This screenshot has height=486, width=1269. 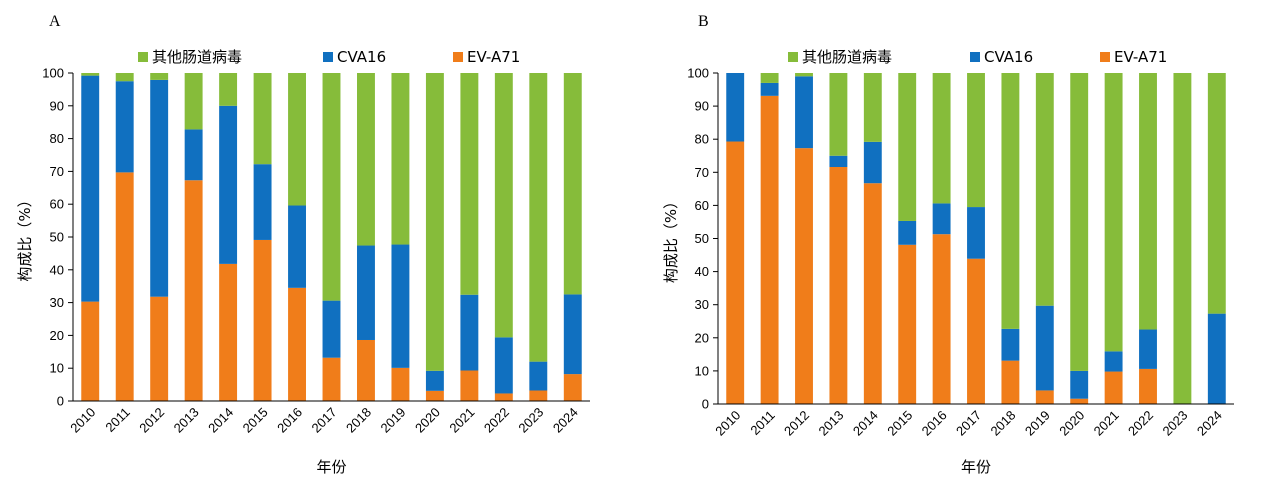 I want to click on y-tick-label: 90, so click(x=702, y=106).